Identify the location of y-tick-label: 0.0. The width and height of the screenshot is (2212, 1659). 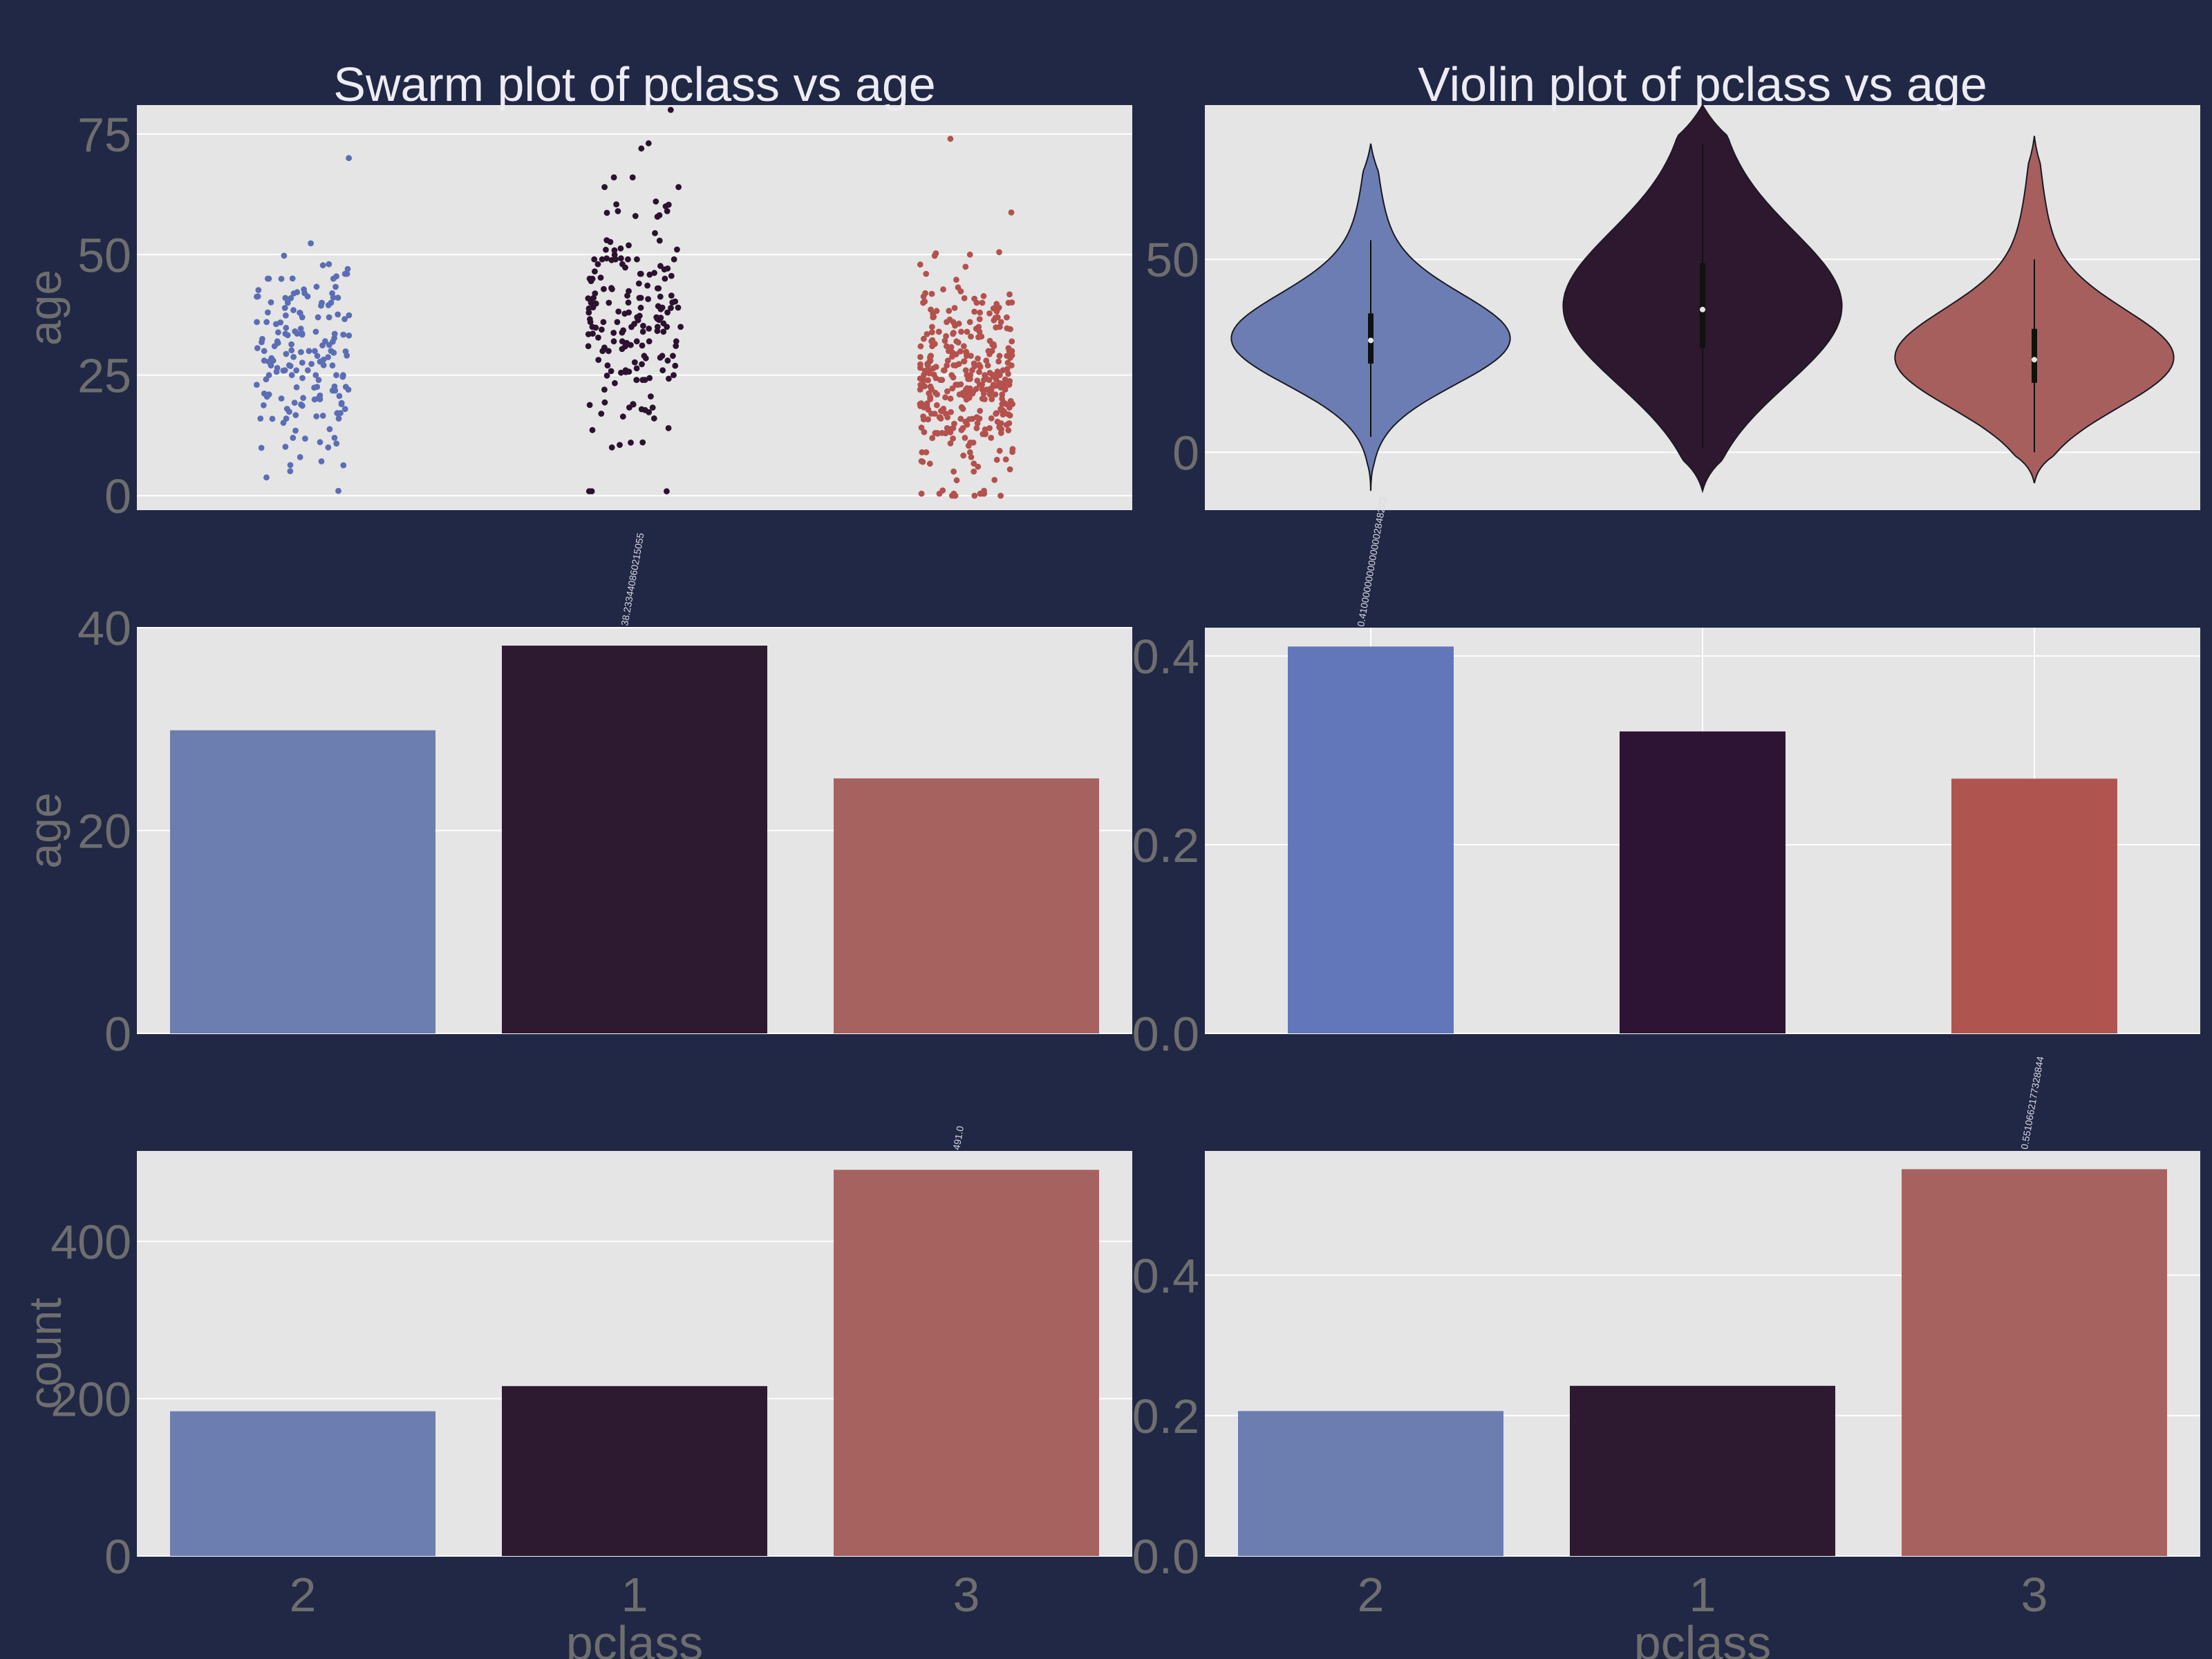
(1166, 1034).